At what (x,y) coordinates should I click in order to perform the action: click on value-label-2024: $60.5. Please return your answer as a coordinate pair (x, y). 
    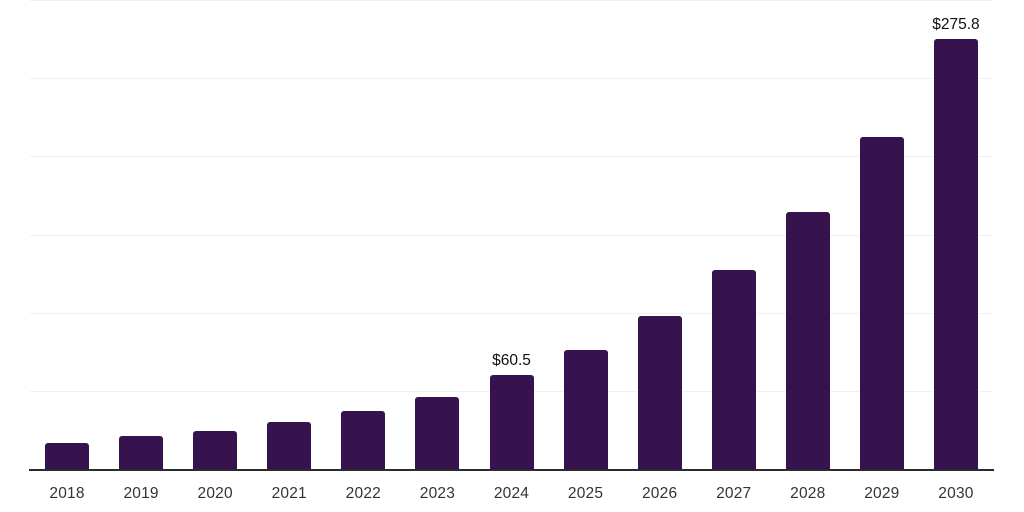
    Looking at the image, I should click on (511, 361).